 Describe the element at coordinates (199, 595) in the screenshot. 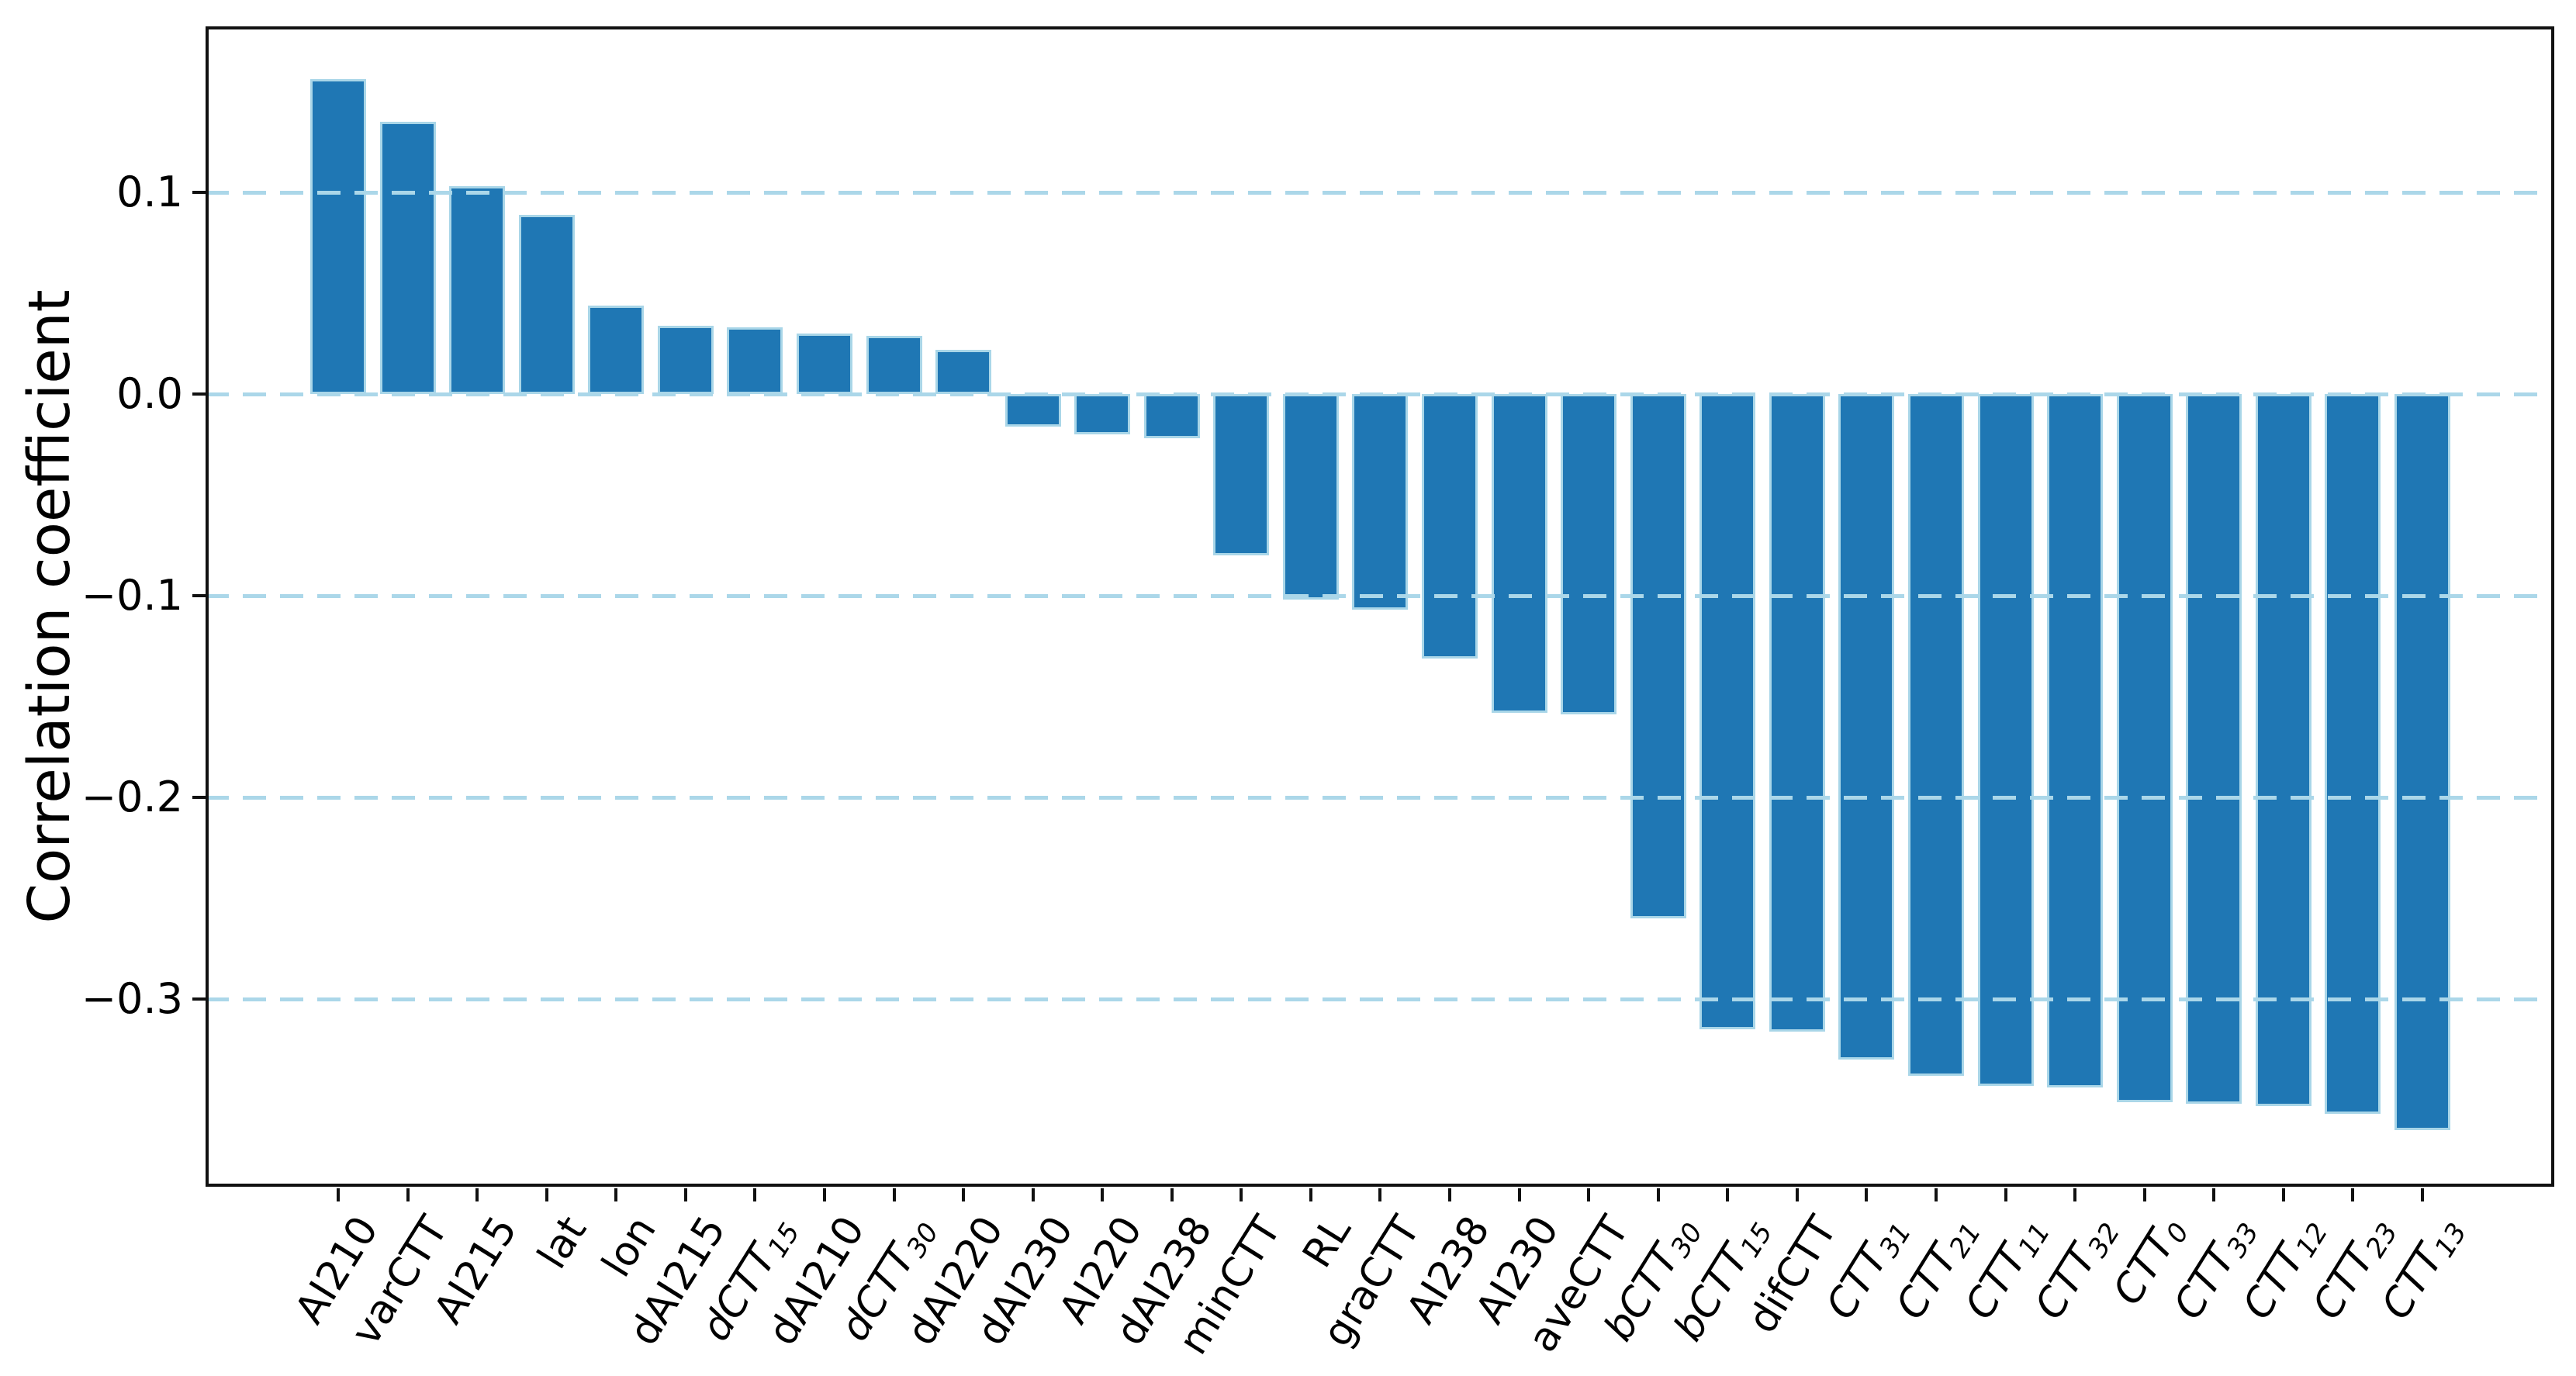

I see `y-tick-−0.1` at that location.